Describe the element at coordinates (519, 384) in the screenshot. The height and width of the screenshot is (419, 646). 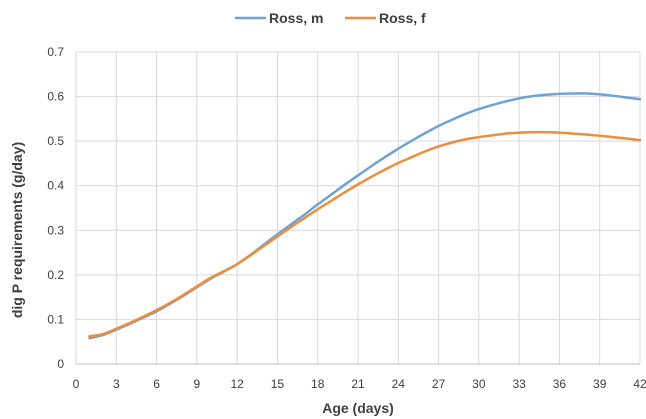
I see `x-tick-label: 33` at that location.